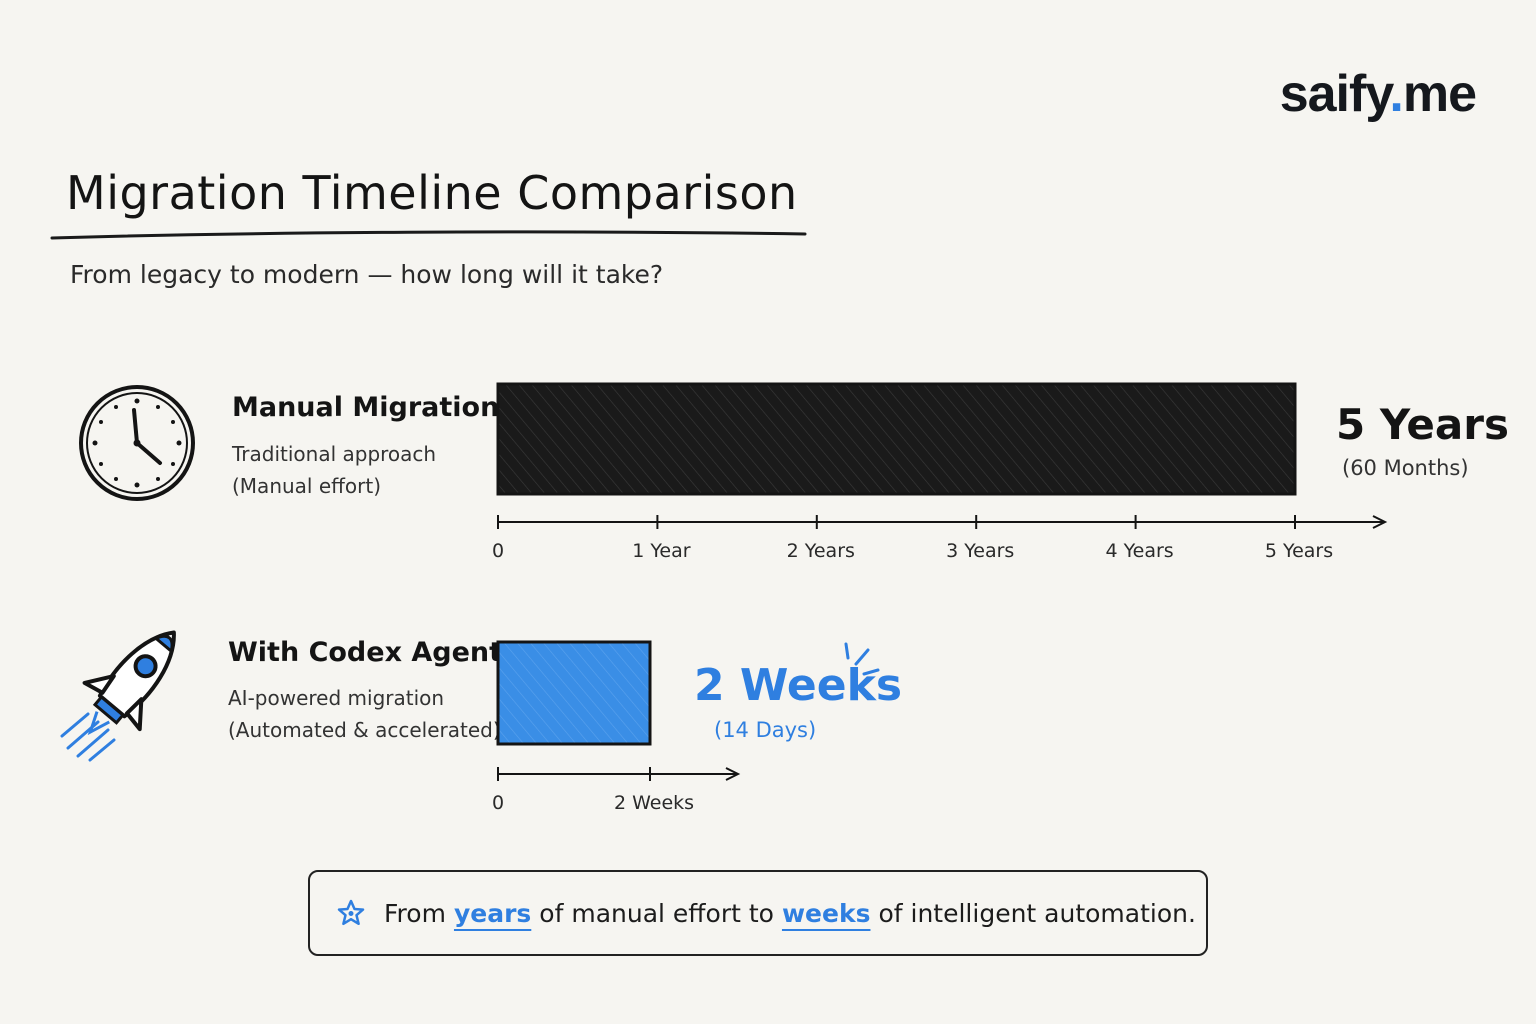  I want to click on manual-value: 5 Years, so click(1422, 424).